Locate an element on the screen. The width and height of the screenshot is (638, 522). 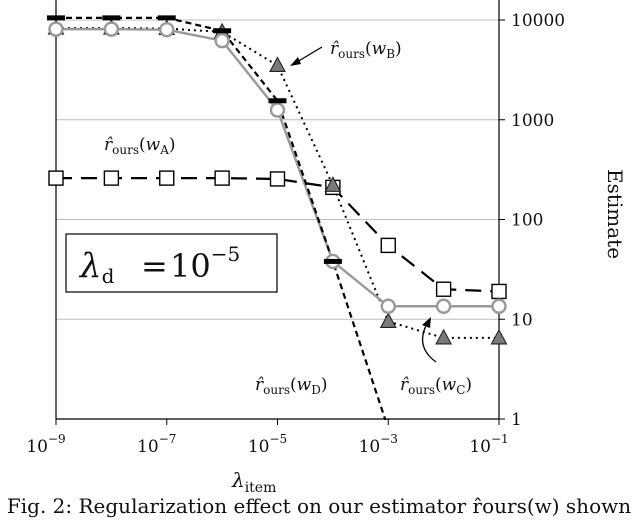
x-tick-label: 10⁻⁹ is located at coordinates (45, 444).